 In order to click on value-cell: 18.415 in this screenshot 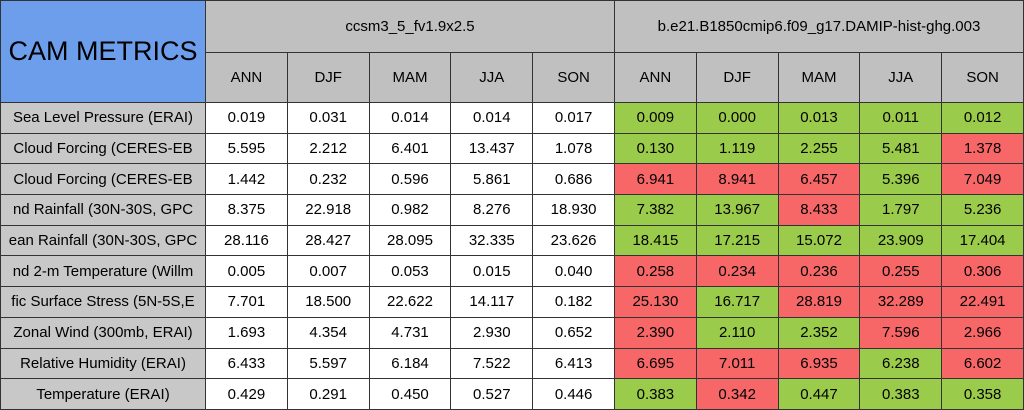, I will do `click(655, 240)`.